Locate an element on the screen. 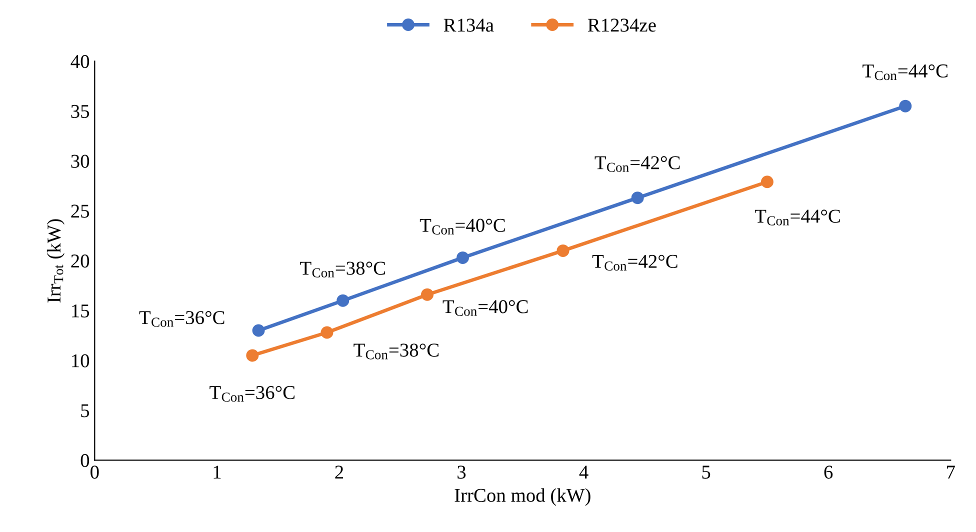 Image resolution: width=976 pixels, height=532 pixels. x-tick-label: 6 is located at coordinates (828, 472).